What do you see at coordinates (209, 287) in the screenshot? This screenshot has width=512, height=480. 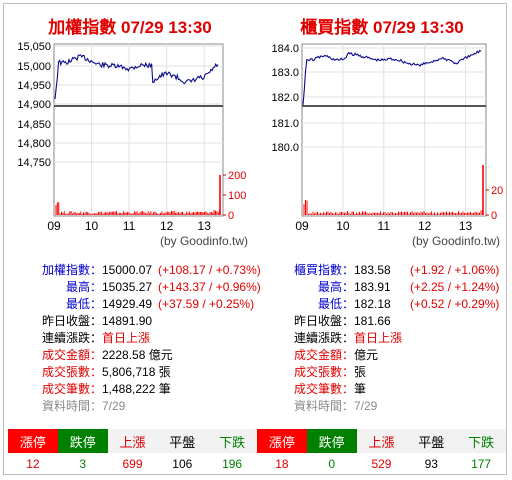 I see `taiex-stat-change: (+143.37 / +0.96%)` at bounding box center [209, 287].